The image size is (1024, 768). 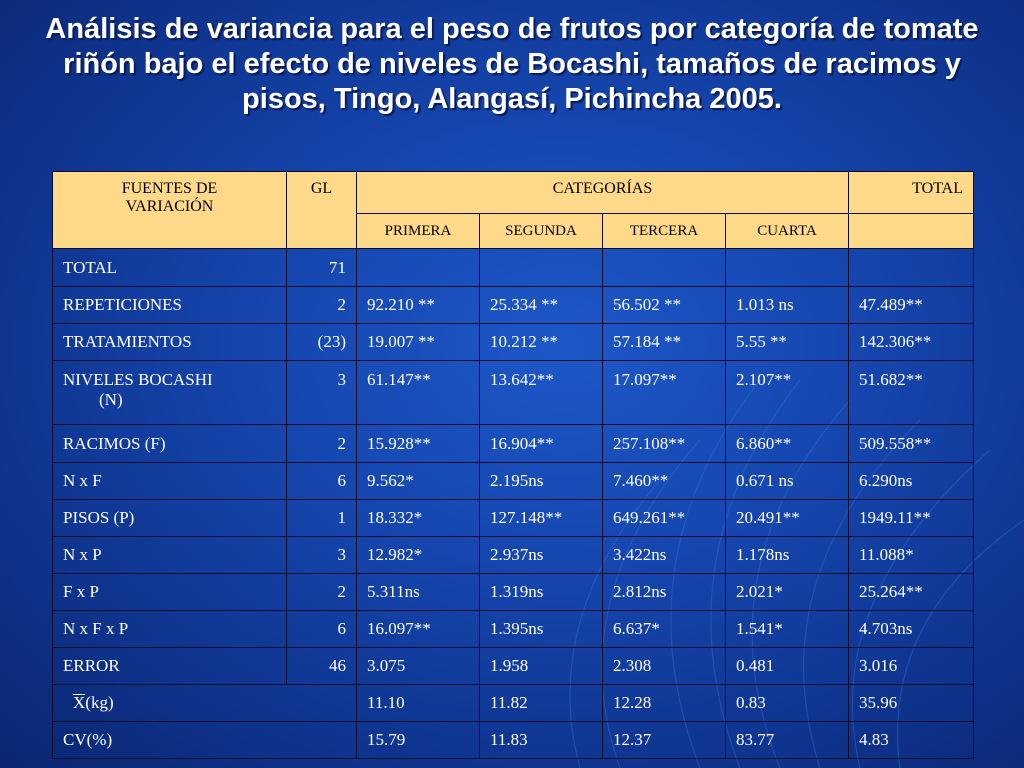 I want to click on row-primera: 19.007 **, so click(x=418, y=342).